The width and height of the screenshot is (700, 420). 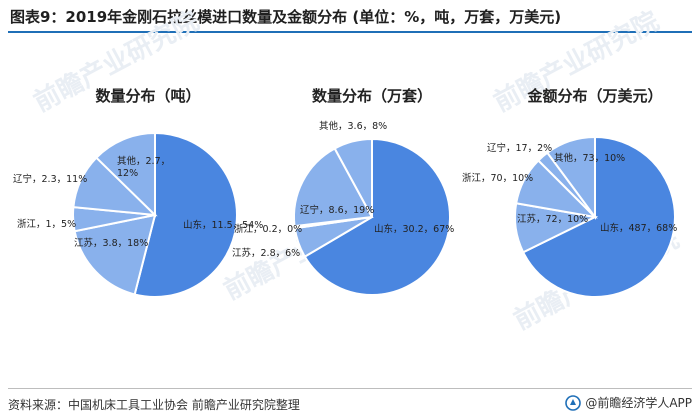 I want to click on brand-credit: @前瞻经济学人APP, so click(x=628, y=402).